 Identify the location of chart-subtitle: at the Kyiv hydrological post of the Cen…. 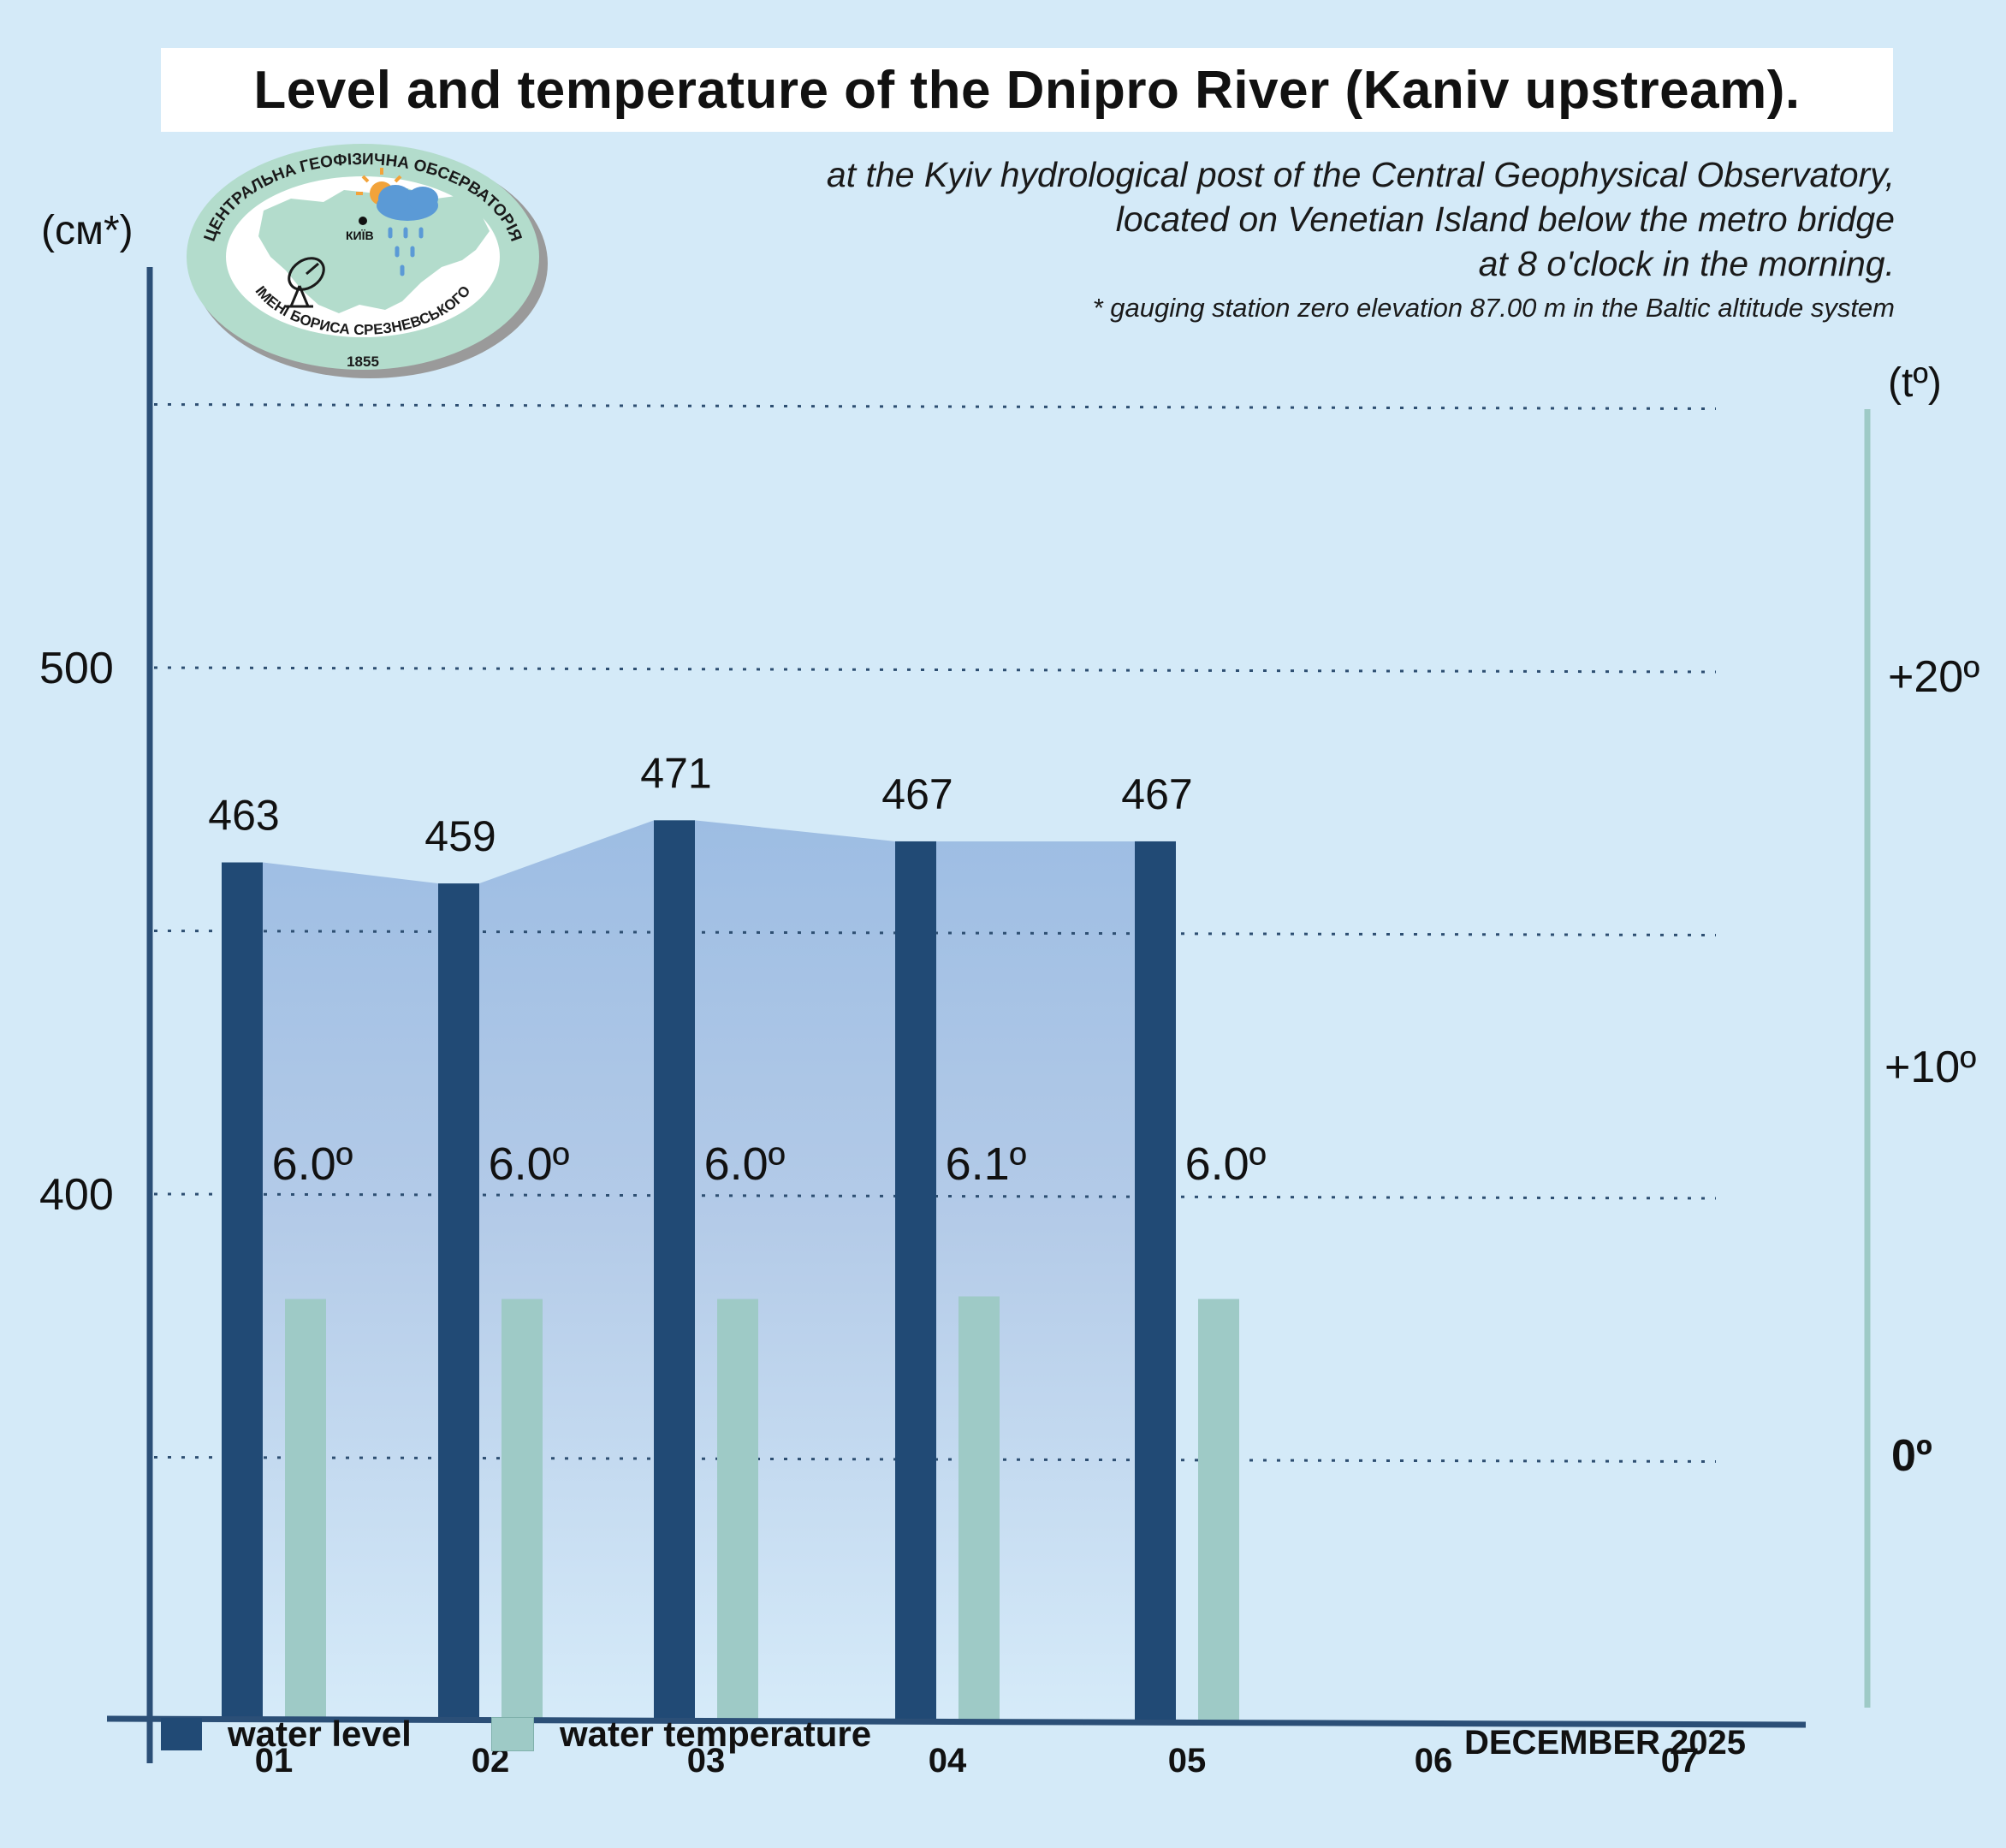
(1167, 219).